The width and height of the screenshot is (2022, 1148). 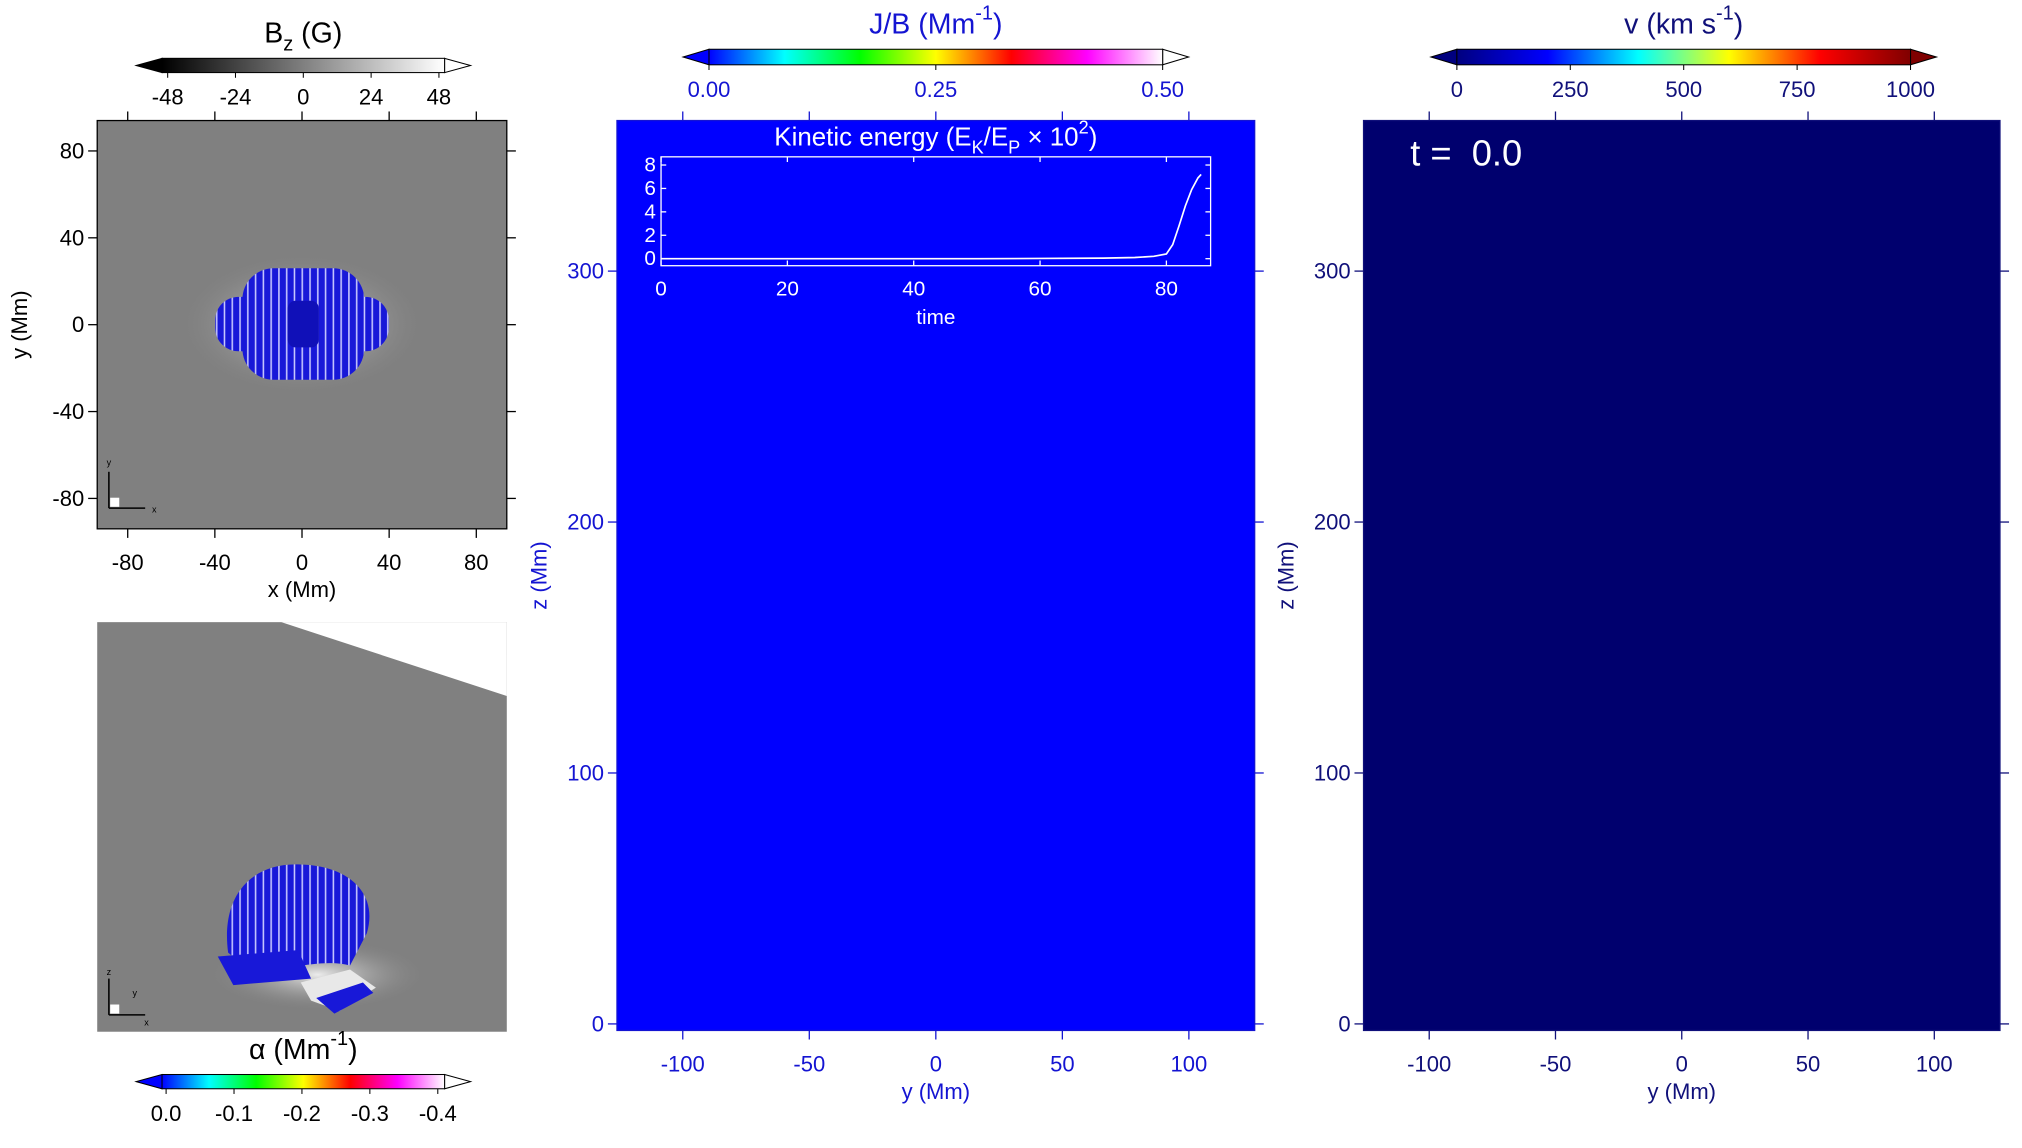 I want to click on time-annotation: t = 0.0, so click(x=1466, y=152).